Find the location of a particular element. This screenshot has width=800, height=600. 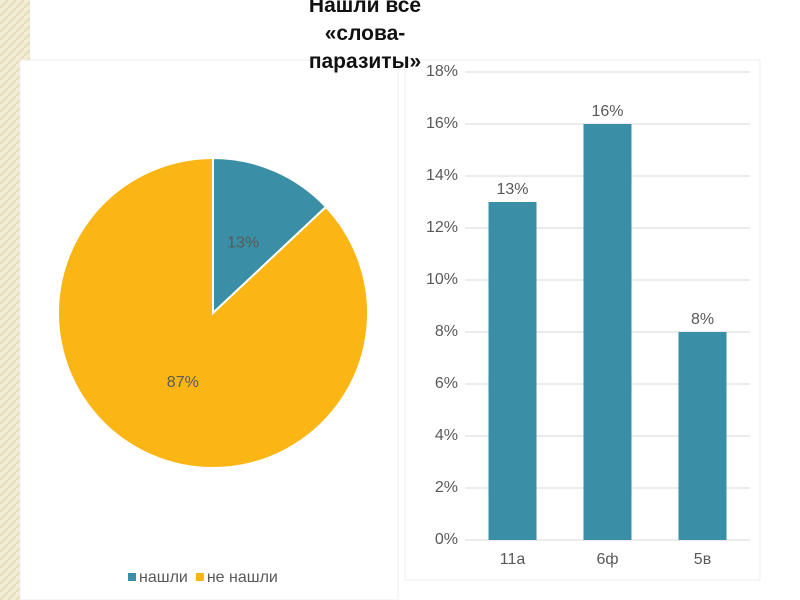

legend-label: нашли is located at coordinates (163, 577).